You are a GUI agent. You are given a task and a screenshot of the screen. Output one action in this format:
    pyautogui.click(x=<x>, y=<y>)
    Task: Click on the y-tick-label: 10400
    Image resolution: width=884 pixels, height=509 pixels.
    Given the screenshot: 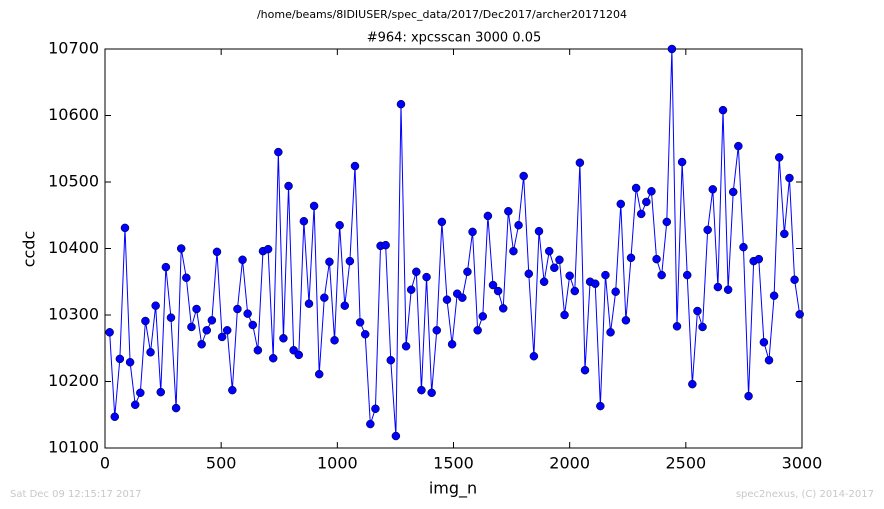 What is the action you would take?
    pyautogui.click(x=73, y=247)
    